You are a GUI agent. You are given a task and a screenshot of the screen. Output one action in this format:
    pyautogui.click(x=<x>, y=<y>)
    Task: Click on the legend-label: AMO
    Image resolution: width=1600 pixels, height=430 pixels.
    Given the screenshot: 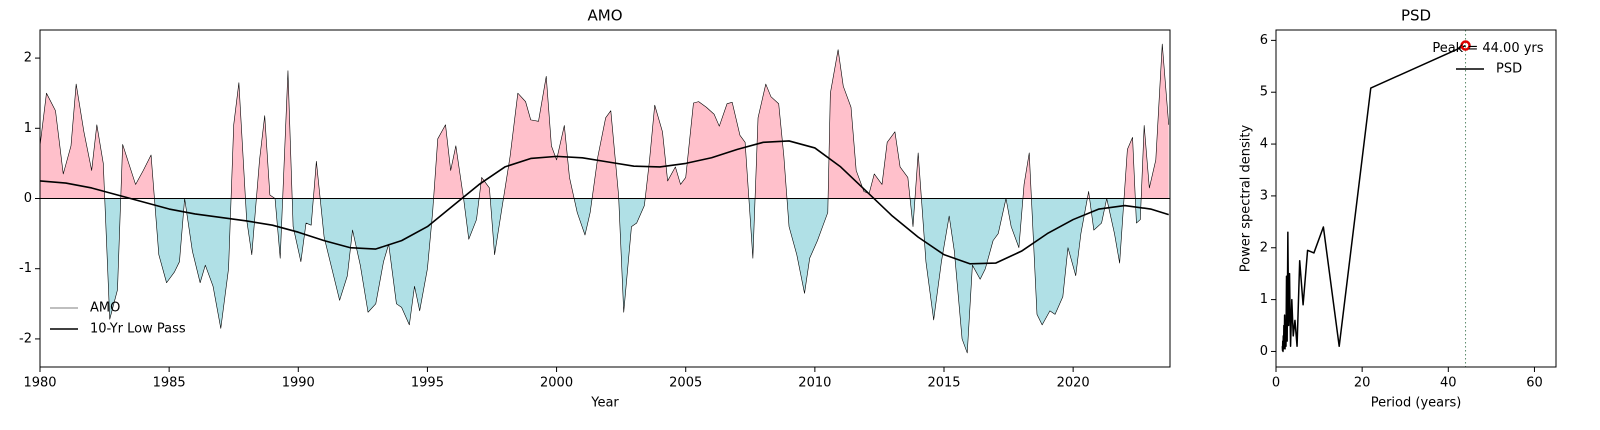 What is the action you would take?
    pyautogui.click(x=105, y=308)
    